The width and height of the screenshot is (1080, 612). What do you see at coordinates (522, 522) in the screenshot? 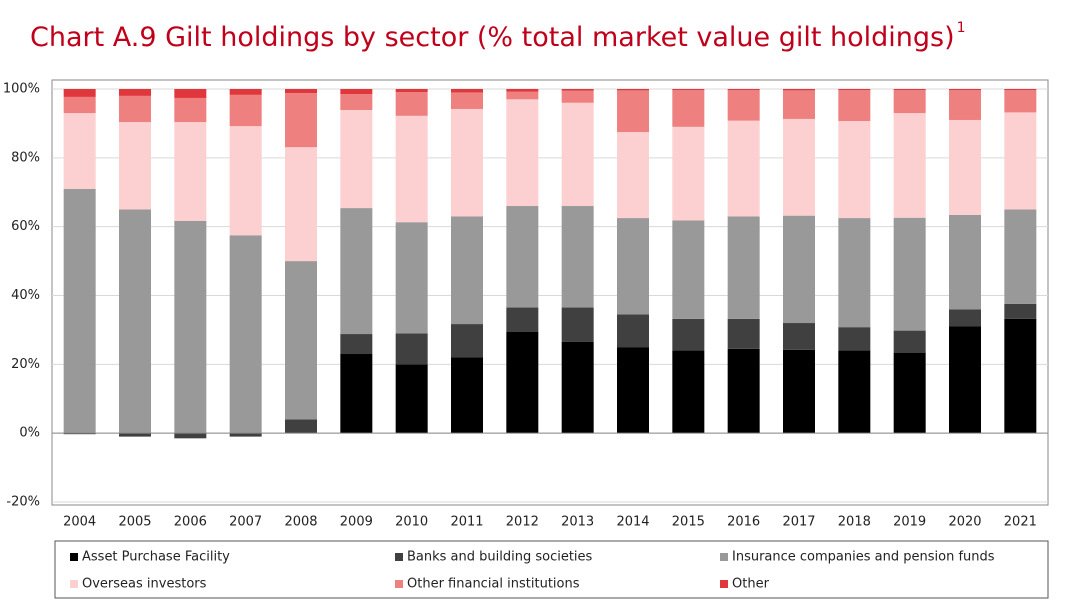
I see `x-tick-label: 2012` at bounding box center [522, 522].